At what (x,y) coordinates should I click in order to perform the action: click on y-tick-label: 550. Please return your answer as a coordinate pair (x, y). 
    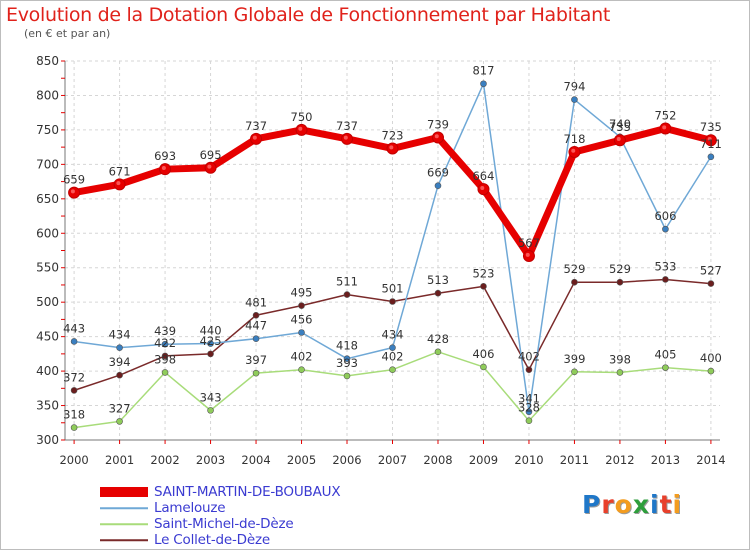
    Looking at the image, I should click on (47, 268).